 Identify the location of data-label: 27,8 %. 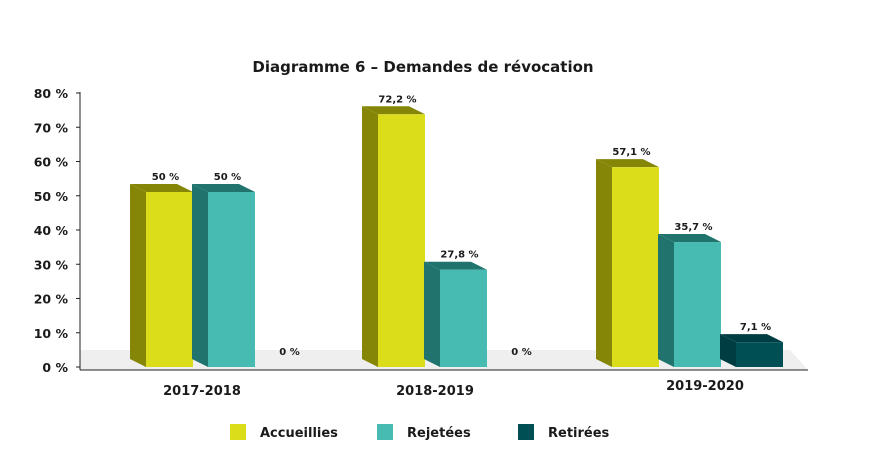
(459, 255).